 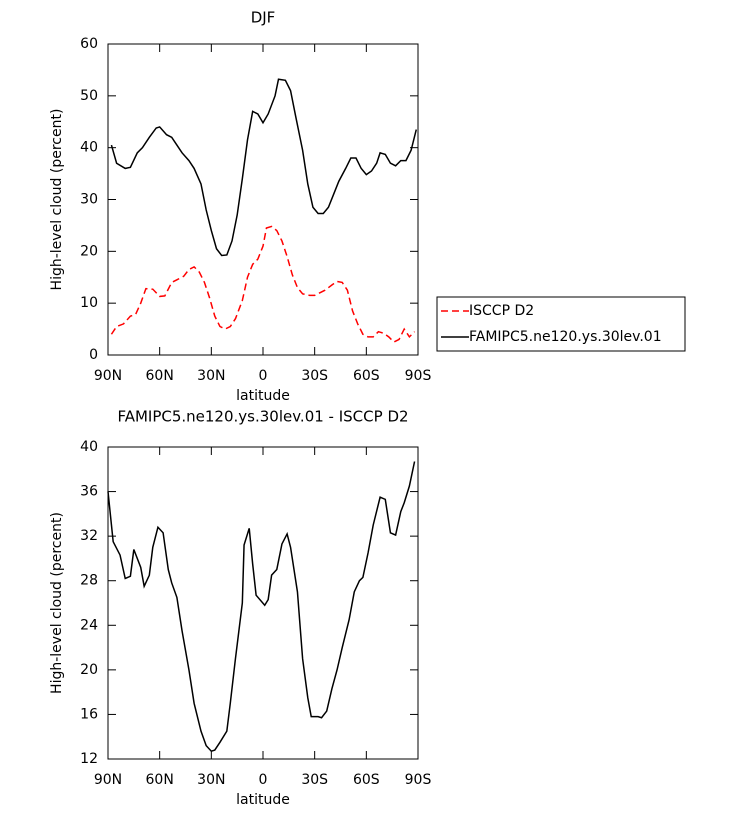 What do you see at coordinates (89, 303) in the screenshot?
I see `y-tick-label: 10` at bounding box center [89, 303].